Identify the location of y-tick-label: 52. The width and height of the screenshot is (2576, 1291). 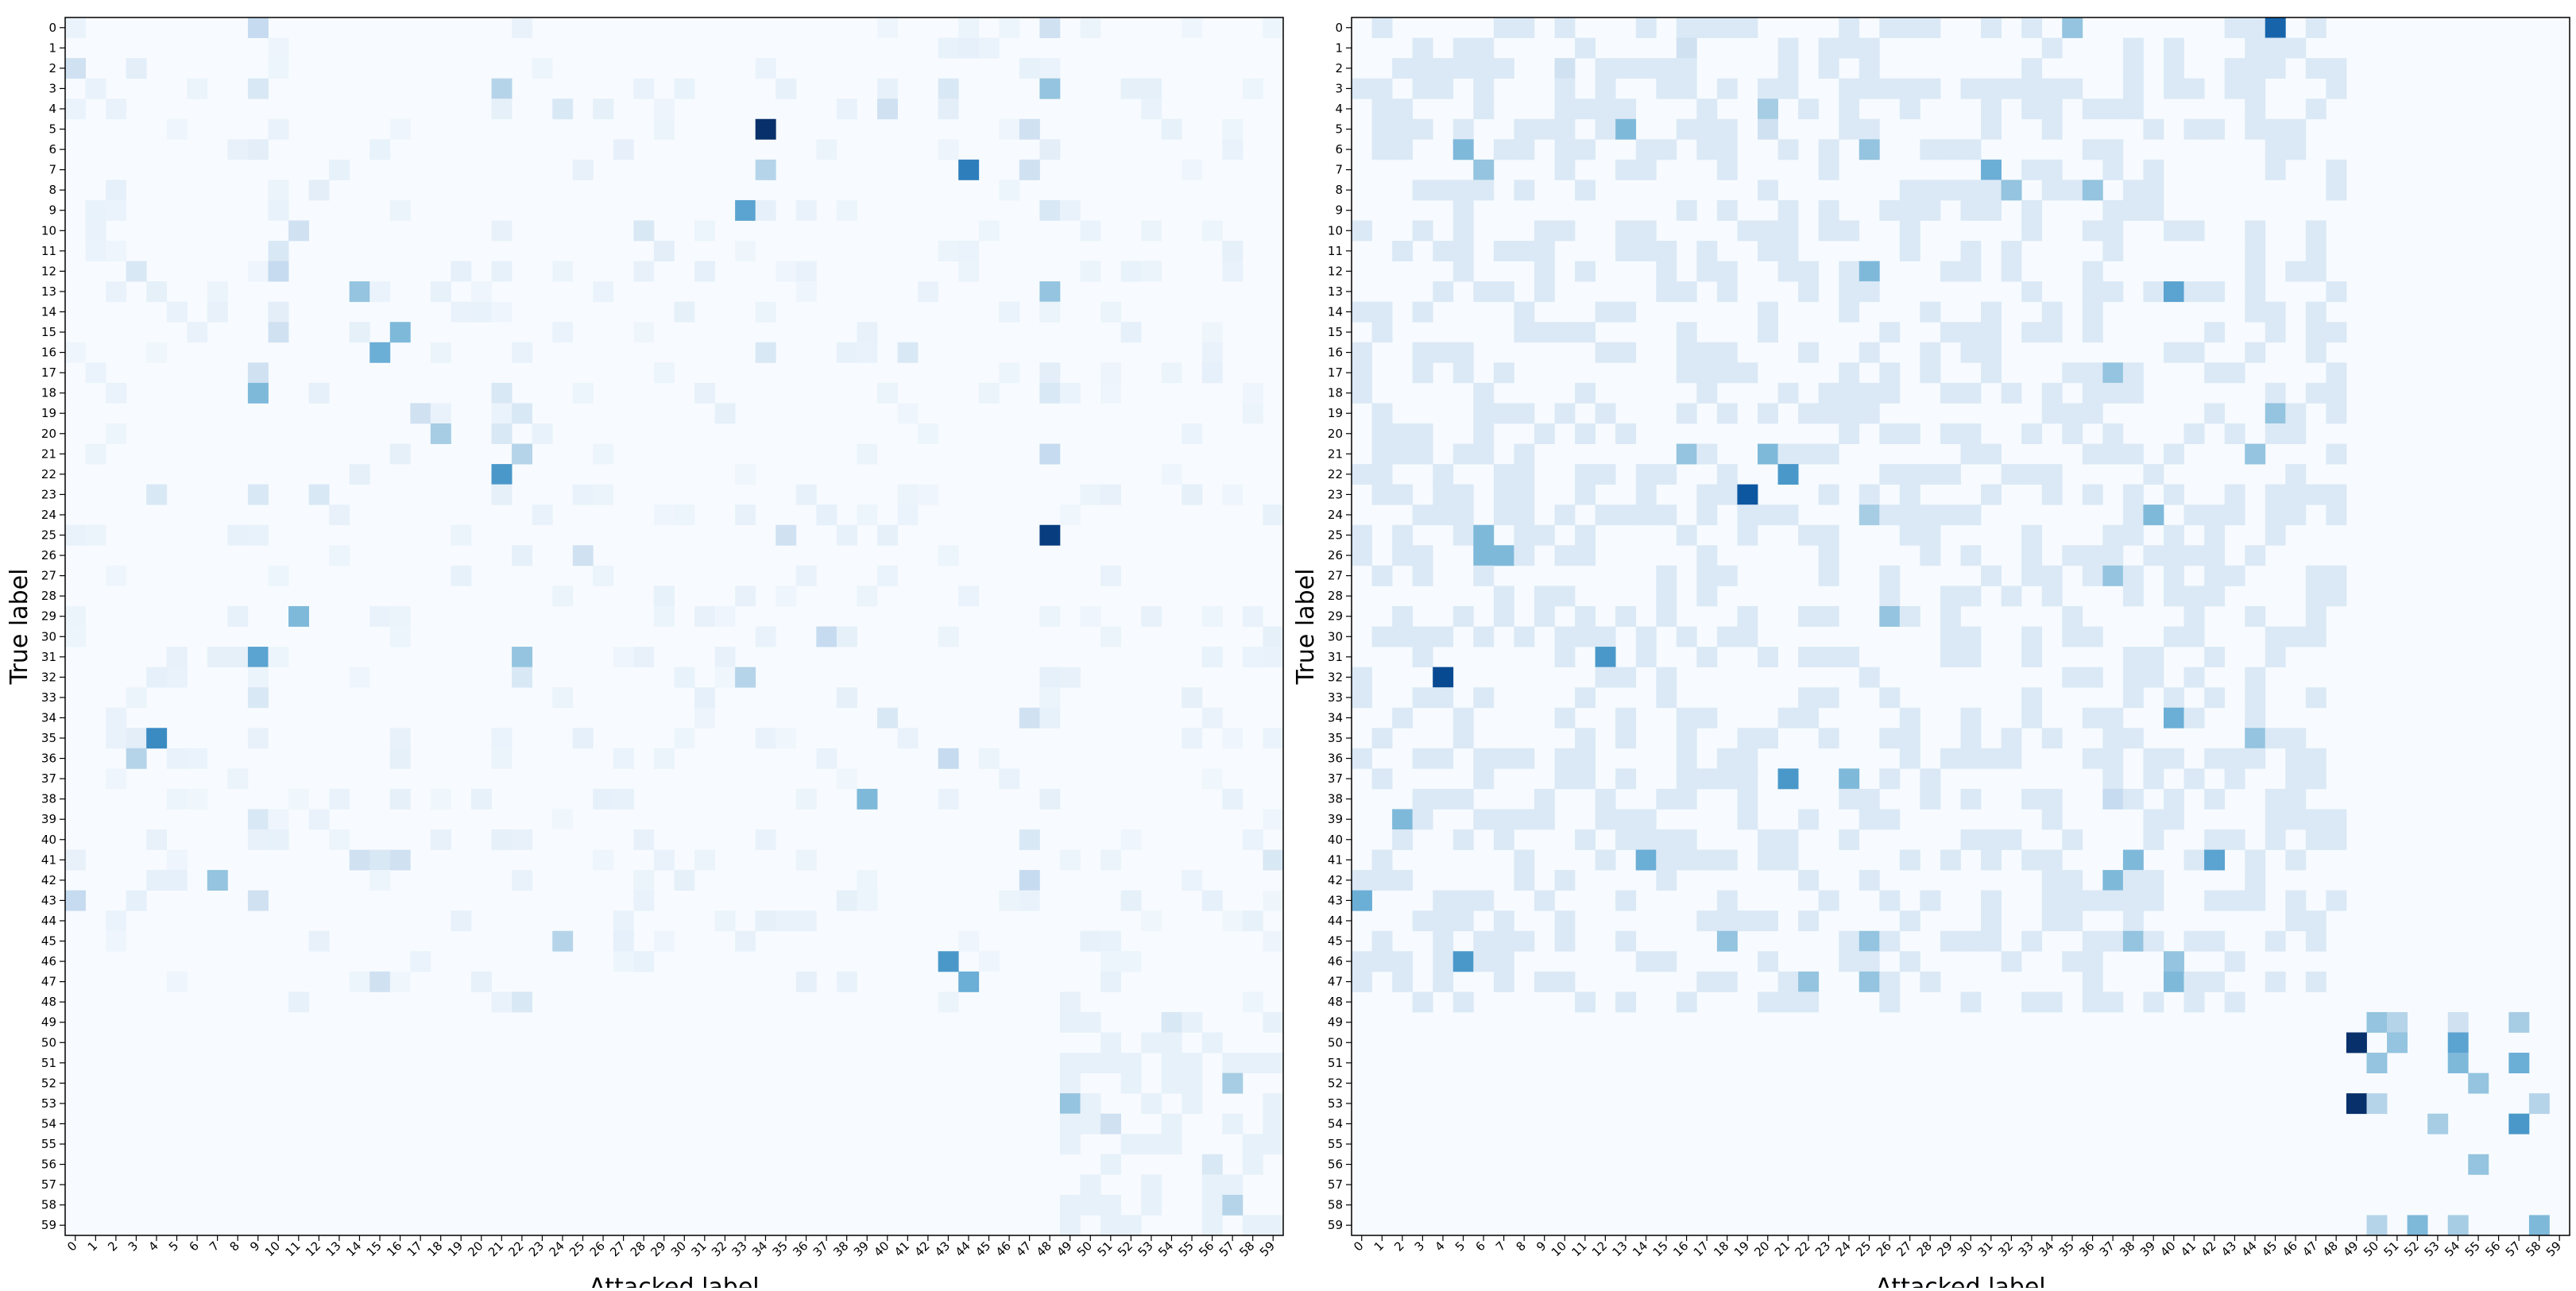
(48, 1083).